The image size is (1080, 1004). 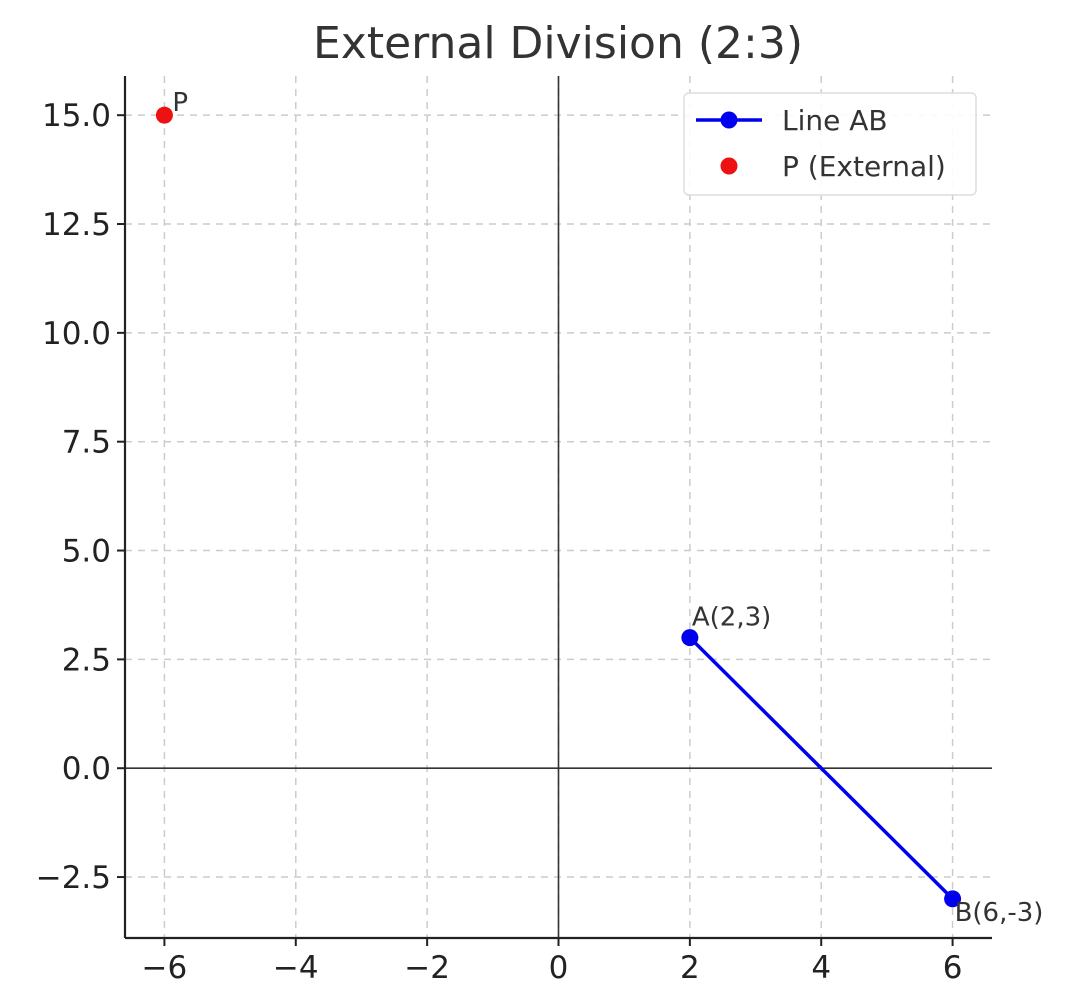 I want to click on x-tick-label: −2, so click(x=427, y=968).